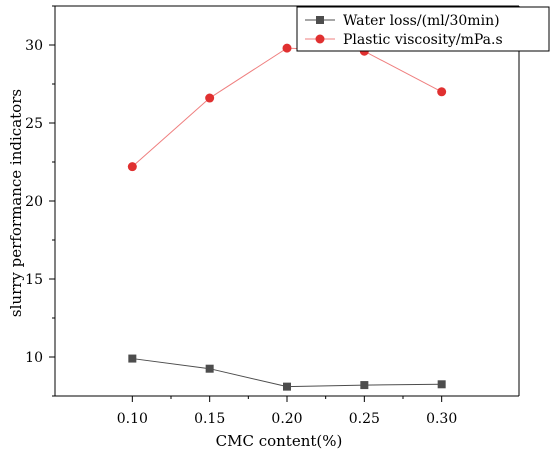 This screenshot has height=461, width=550. I want to click on x-tick-label: 0.25, so click(364, 419).